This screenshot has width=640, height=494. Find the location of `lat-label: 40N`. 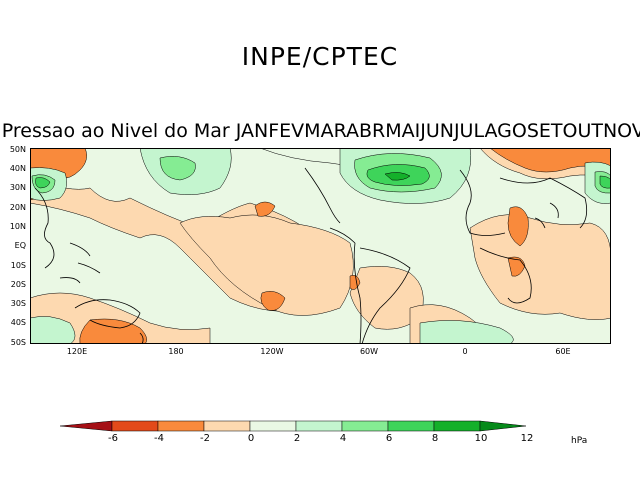

lat-label: 40N is located at coordinates (17, 168).